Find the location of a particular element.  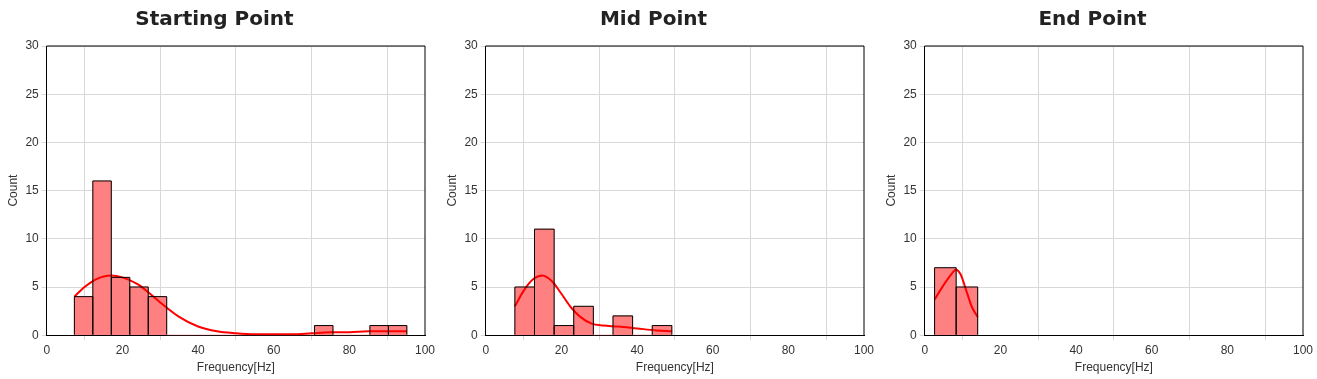

chart-title: End Point is located at coordinates (1093, 18).